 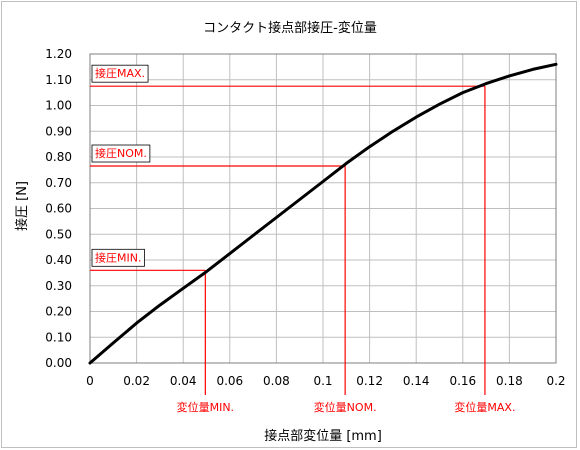 What do you see at coordinates (58, 234) in the screenshot?
I see `y-tick-label: 0.50` at bounding box center [58, 234].